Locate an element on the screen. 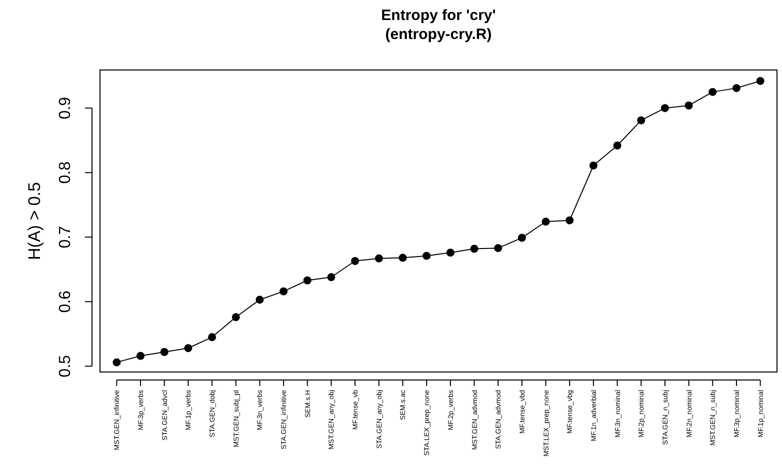  y-tick-label: 0.8 is located at coordinates (65, 172).